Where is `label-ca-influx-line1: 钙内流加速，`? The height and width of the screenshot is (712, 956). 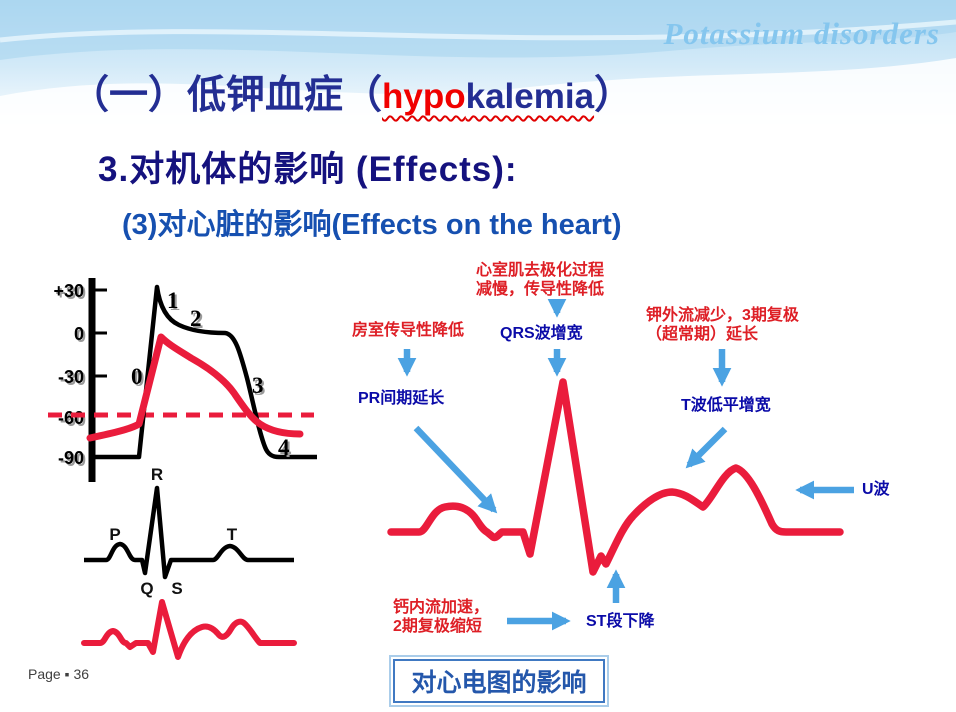 label-ca-influx-line1: 钙内流加速， is located at coordinates (441, 607).